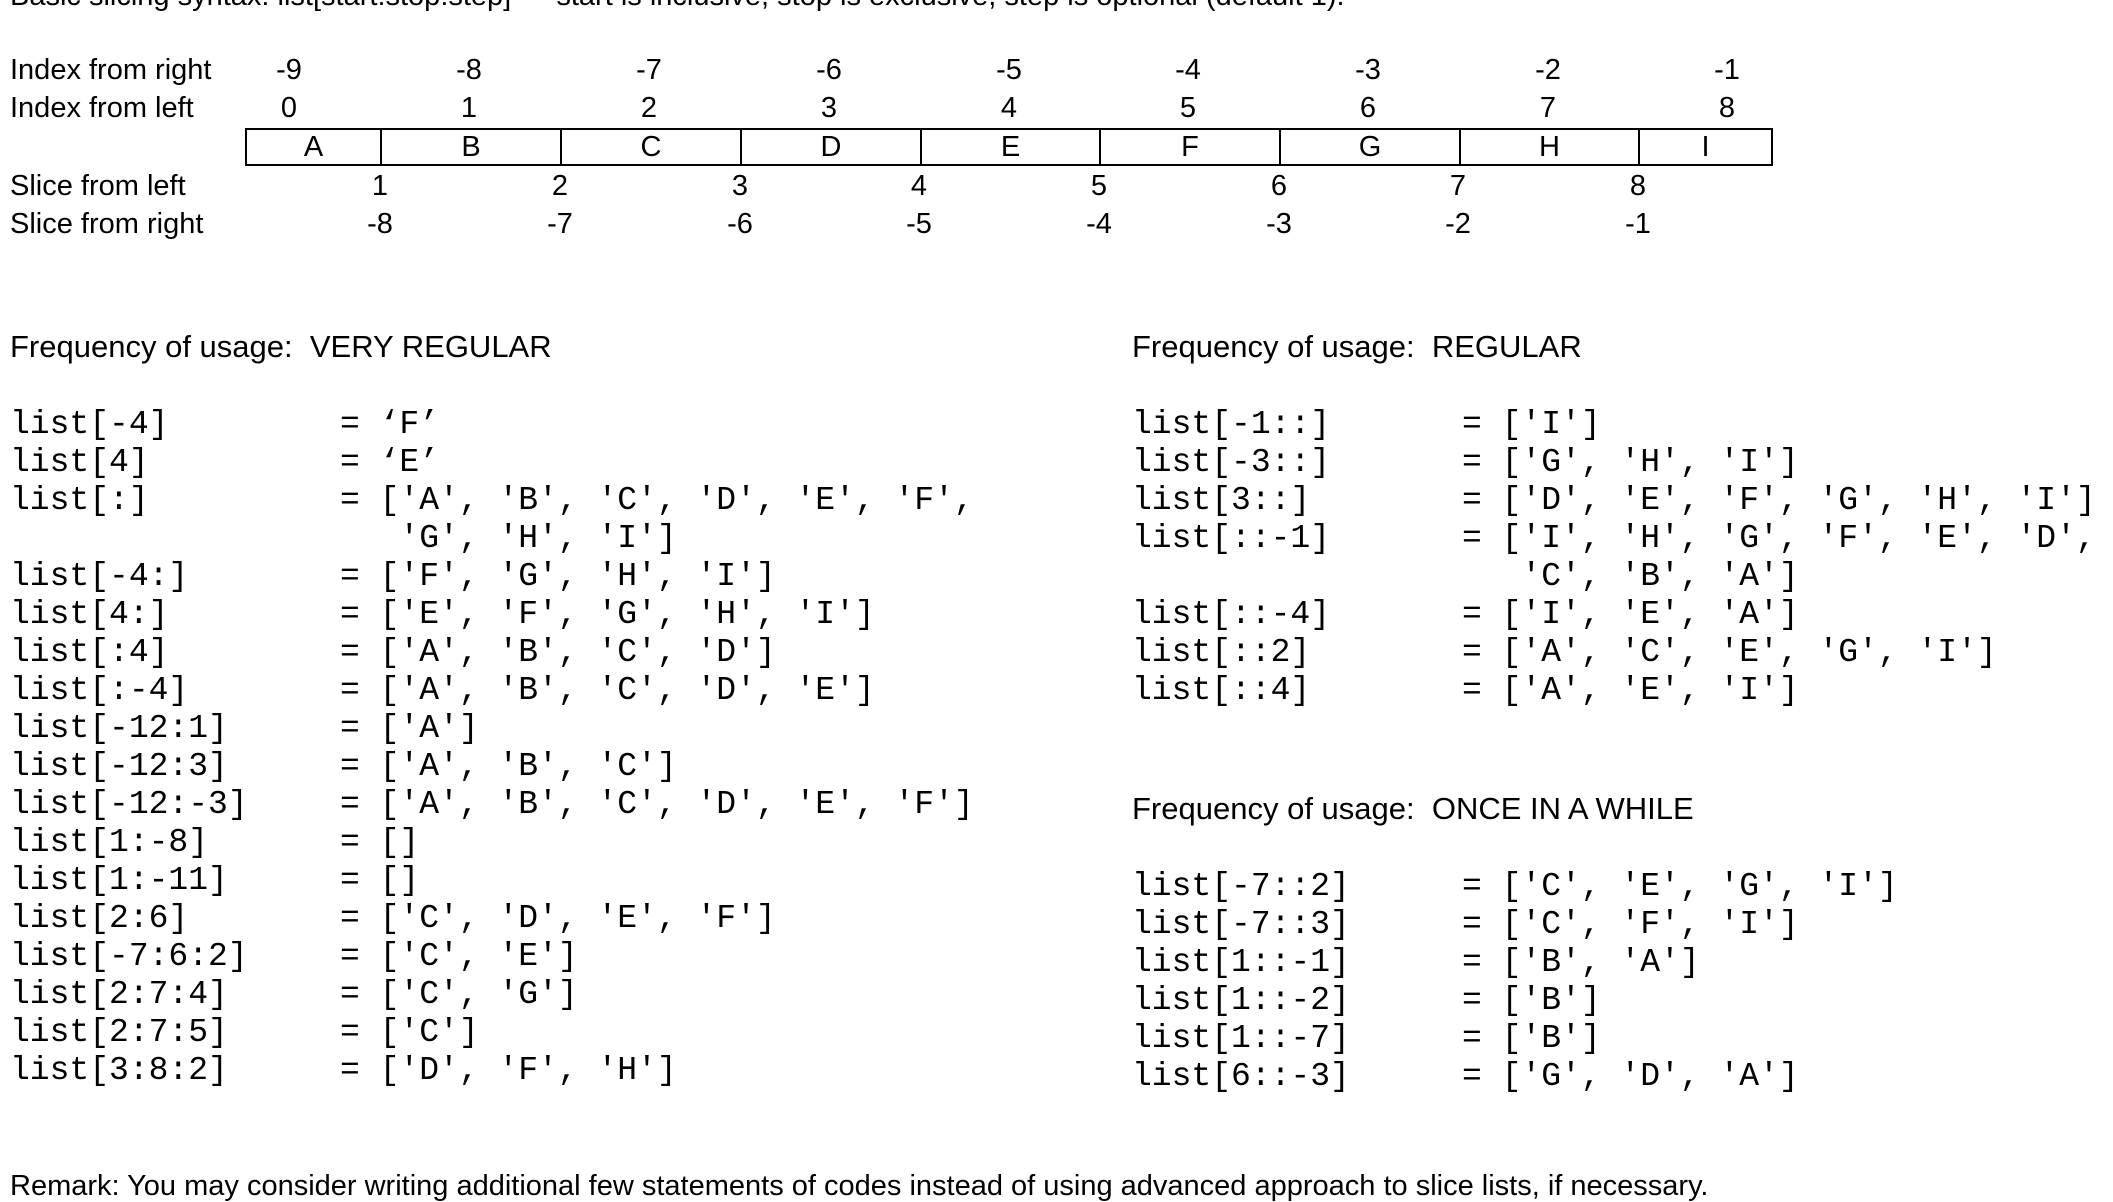 This screenshot has height=1202, width=2113. What do you see at coordinates (119, 880) in the screenshot?
I see `slice-expression: list[1:-11]` at bounding box center [119, 880].